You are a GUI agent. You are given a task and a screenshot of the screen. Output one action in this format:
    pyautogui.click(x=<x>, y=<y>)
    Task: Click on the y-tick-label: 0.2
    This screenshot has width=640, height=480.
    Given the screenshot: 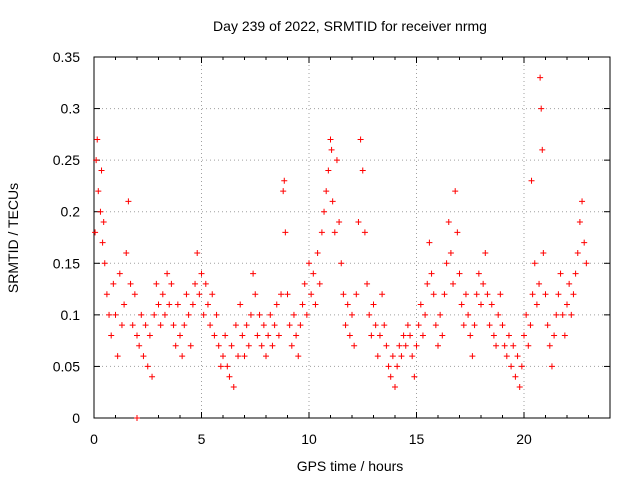 What is the action you would take?
    pyautogui.click(x=71, y=212)
    